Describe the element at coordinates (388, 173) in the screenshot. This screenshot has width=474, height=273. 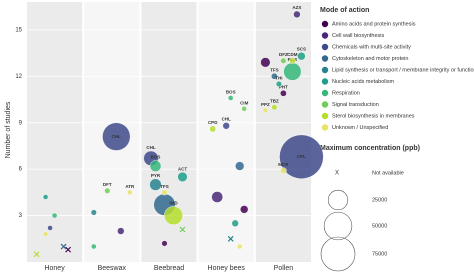
I see `not-available-label: Not available` at that location.